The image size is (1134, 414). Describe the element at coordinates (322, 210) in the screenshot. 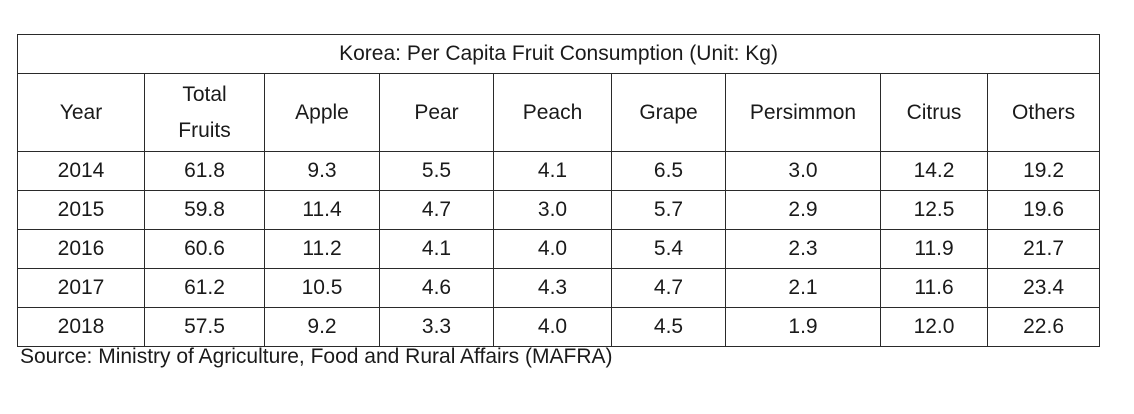

I see `cell-apple: 11.4` at that location.